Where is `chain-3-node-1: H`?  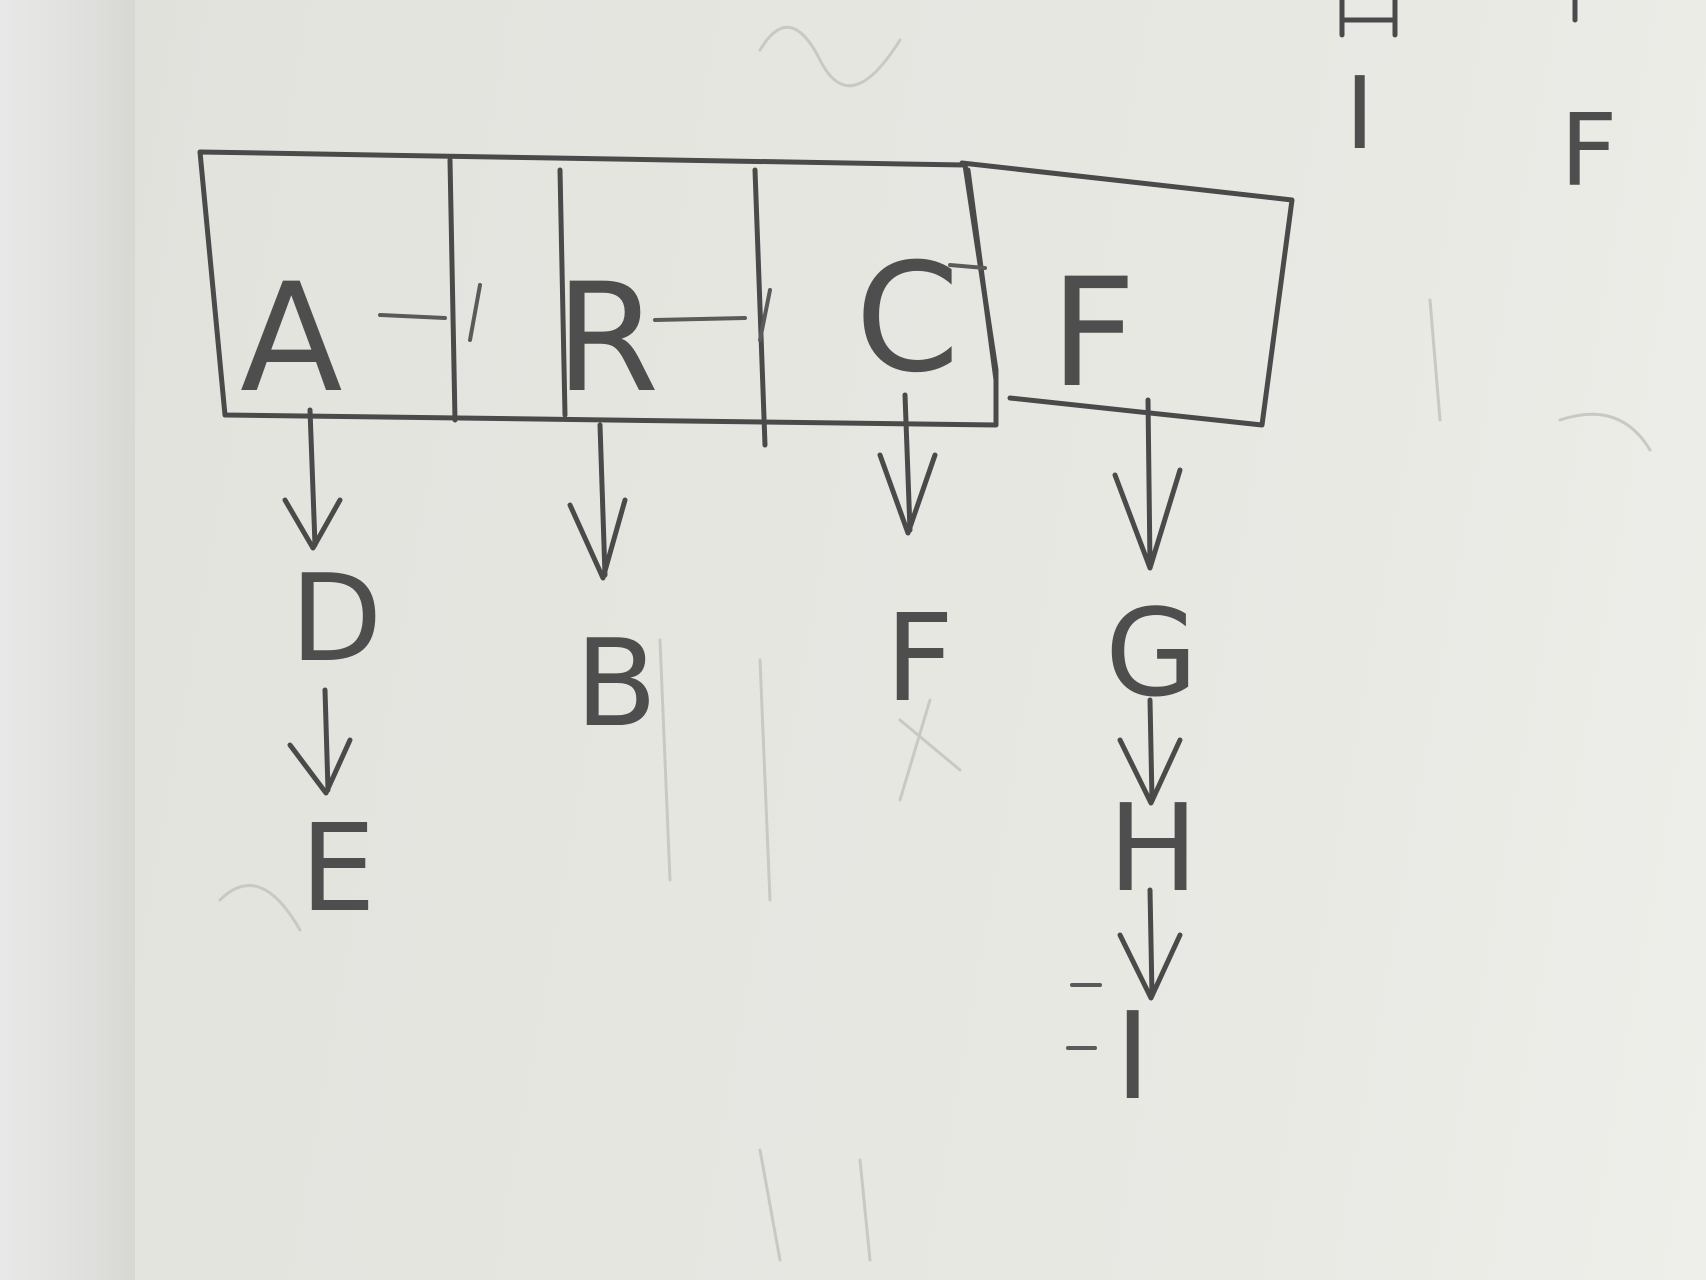 chain-3-node-1: H is located at coordinates (1153, 849).